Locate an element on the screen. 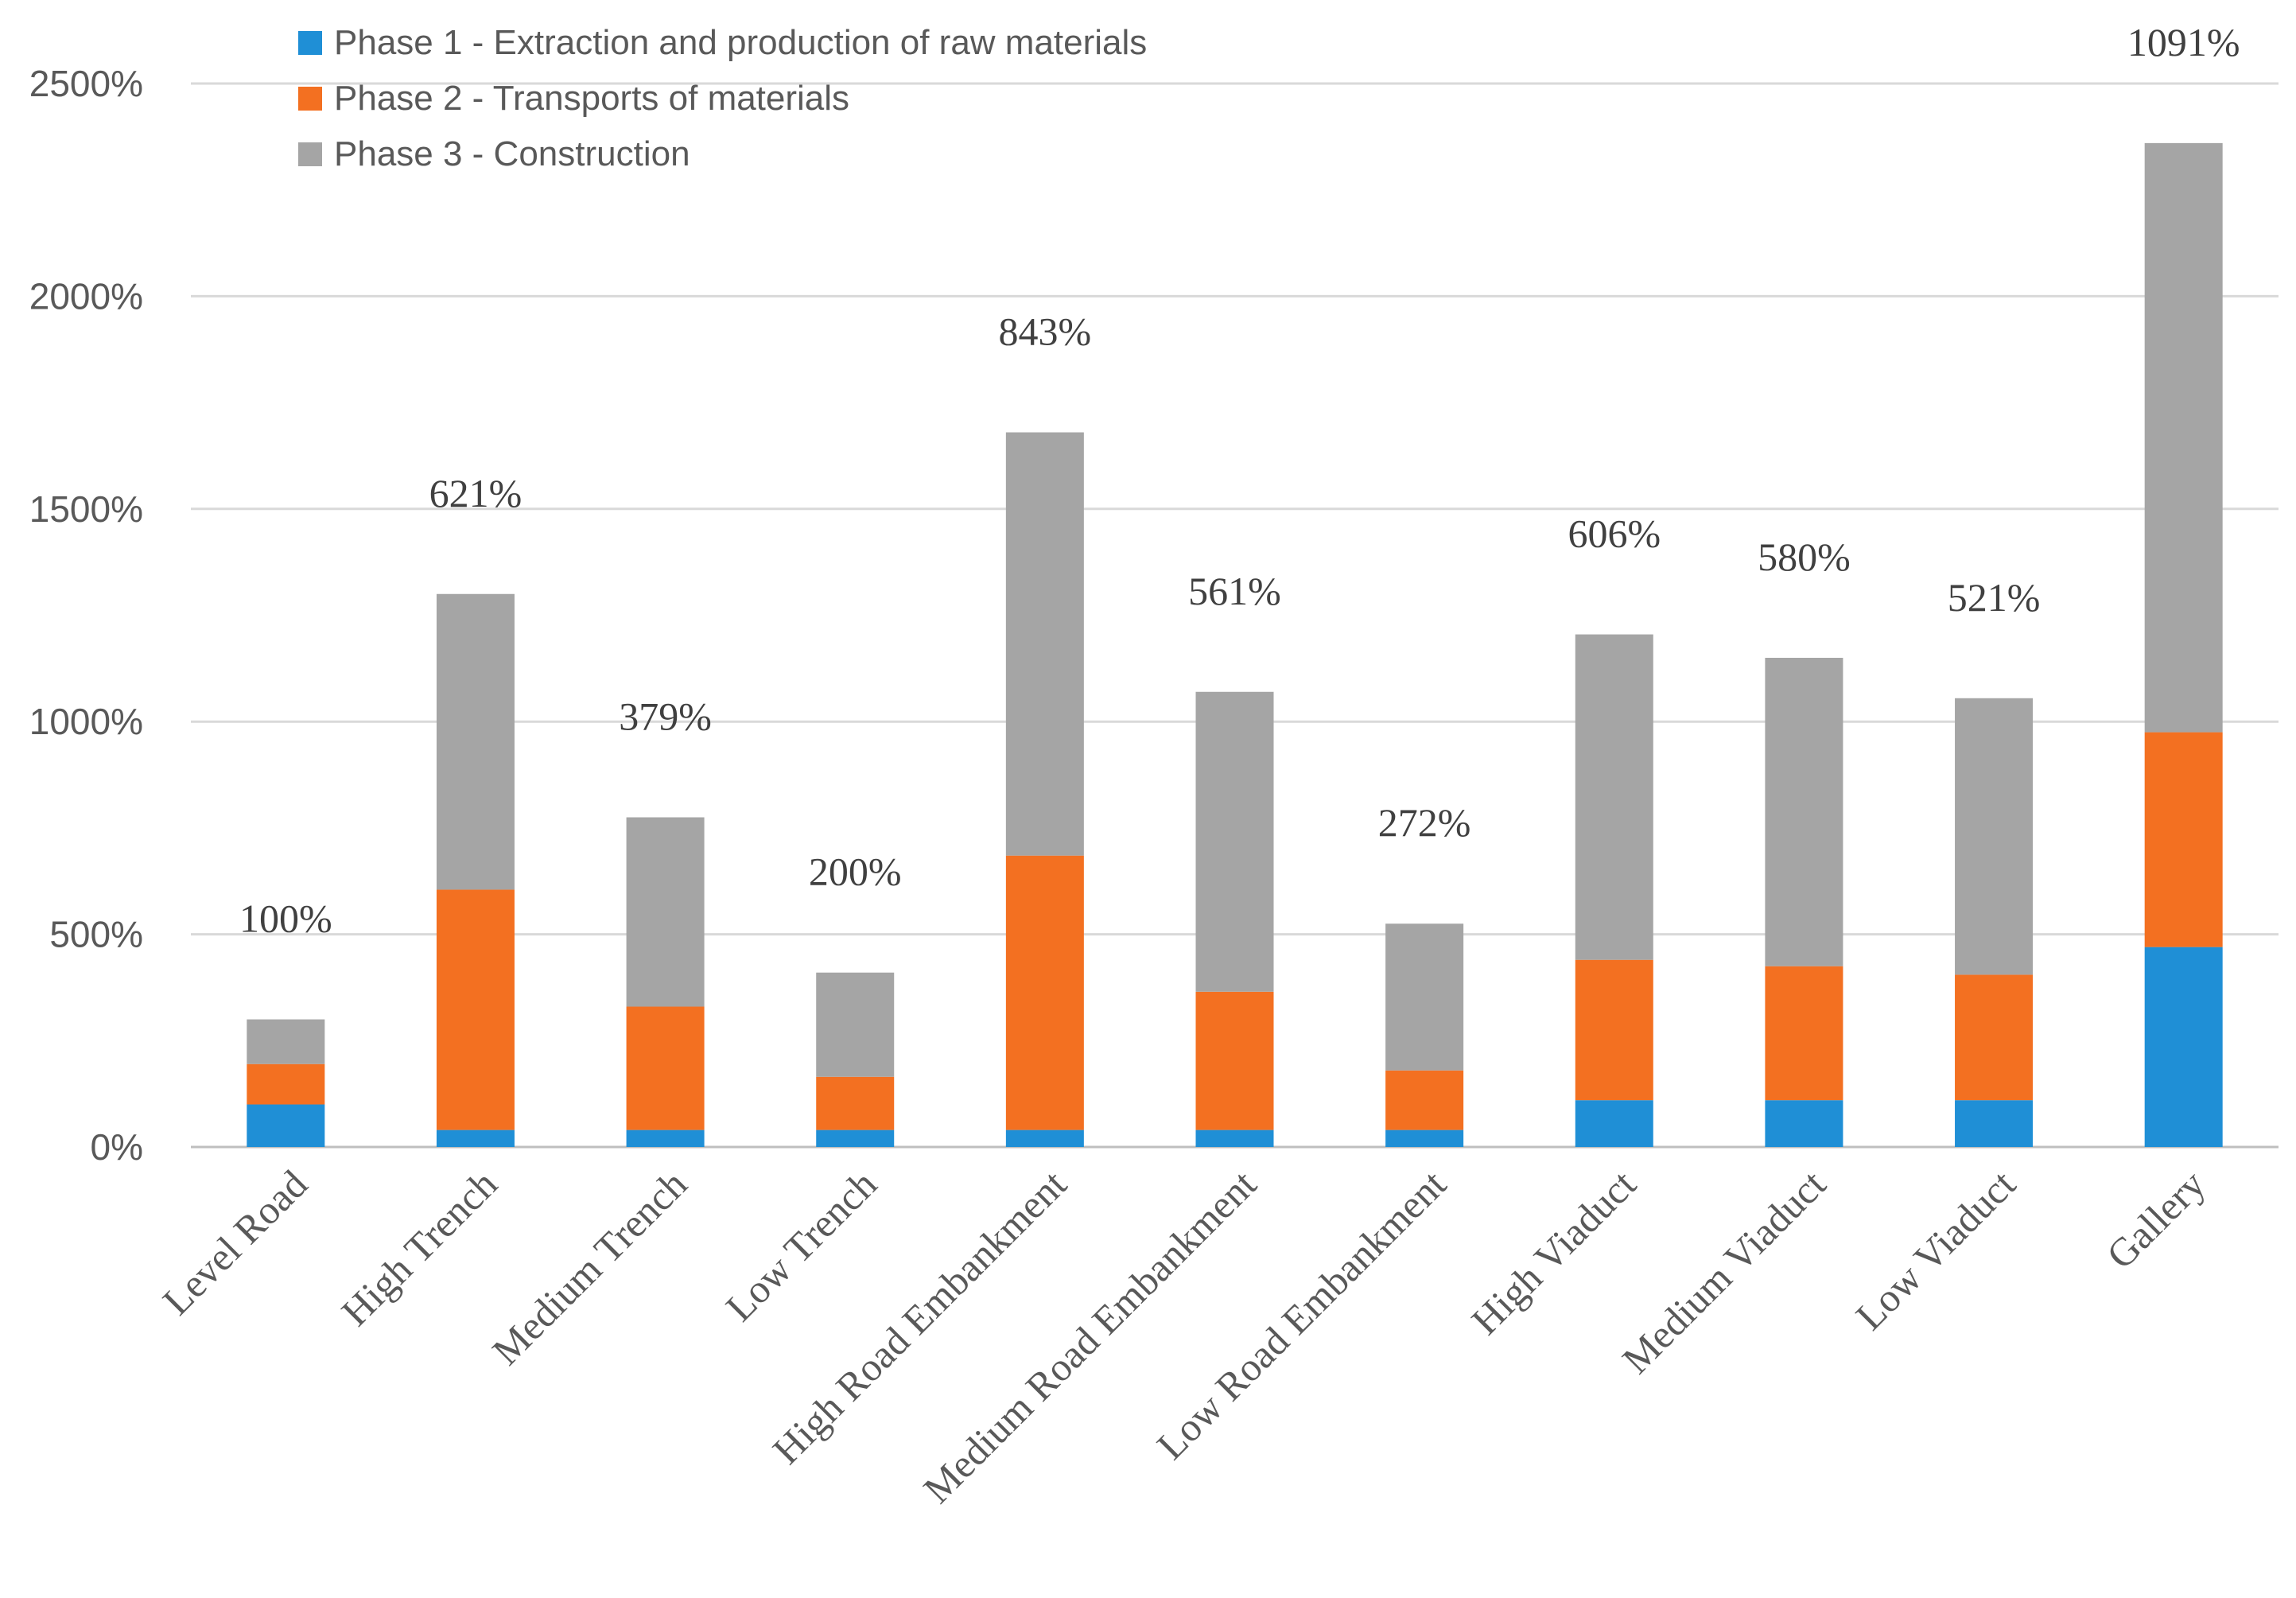  x-category-label: Medium Viaduct is located at coordinates (1724, 1271).